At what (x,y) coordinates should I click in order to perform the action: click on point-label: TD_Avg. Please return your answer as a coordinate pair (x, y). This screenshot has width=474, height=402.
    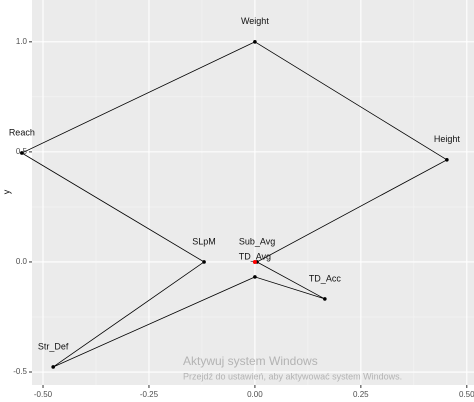
    Looking at the image, I should click on (255, 256).